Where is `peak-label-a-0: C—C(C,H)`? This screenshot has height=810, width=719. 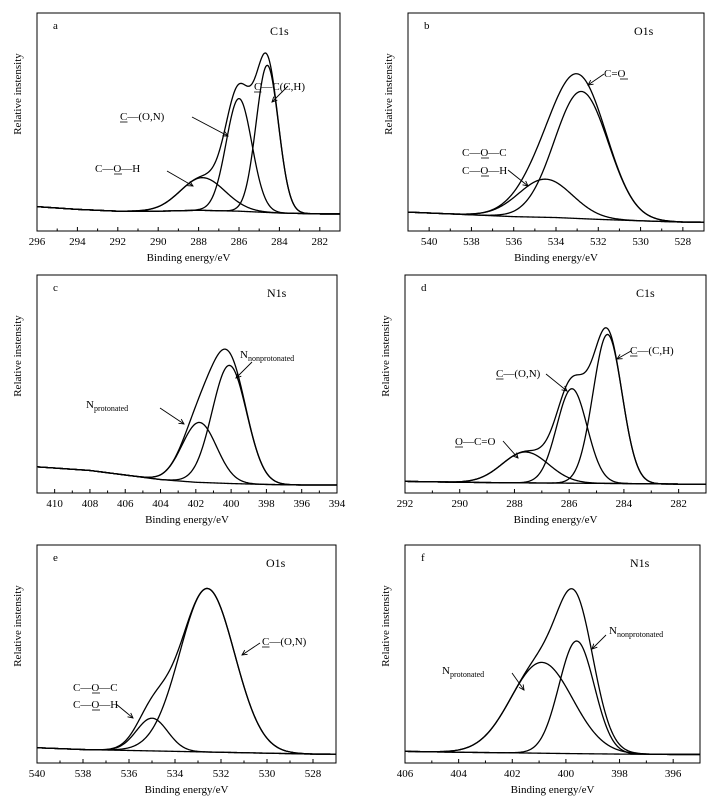
peak-label-a-0: C—C(C,H) is located at coordinates (279, 92).